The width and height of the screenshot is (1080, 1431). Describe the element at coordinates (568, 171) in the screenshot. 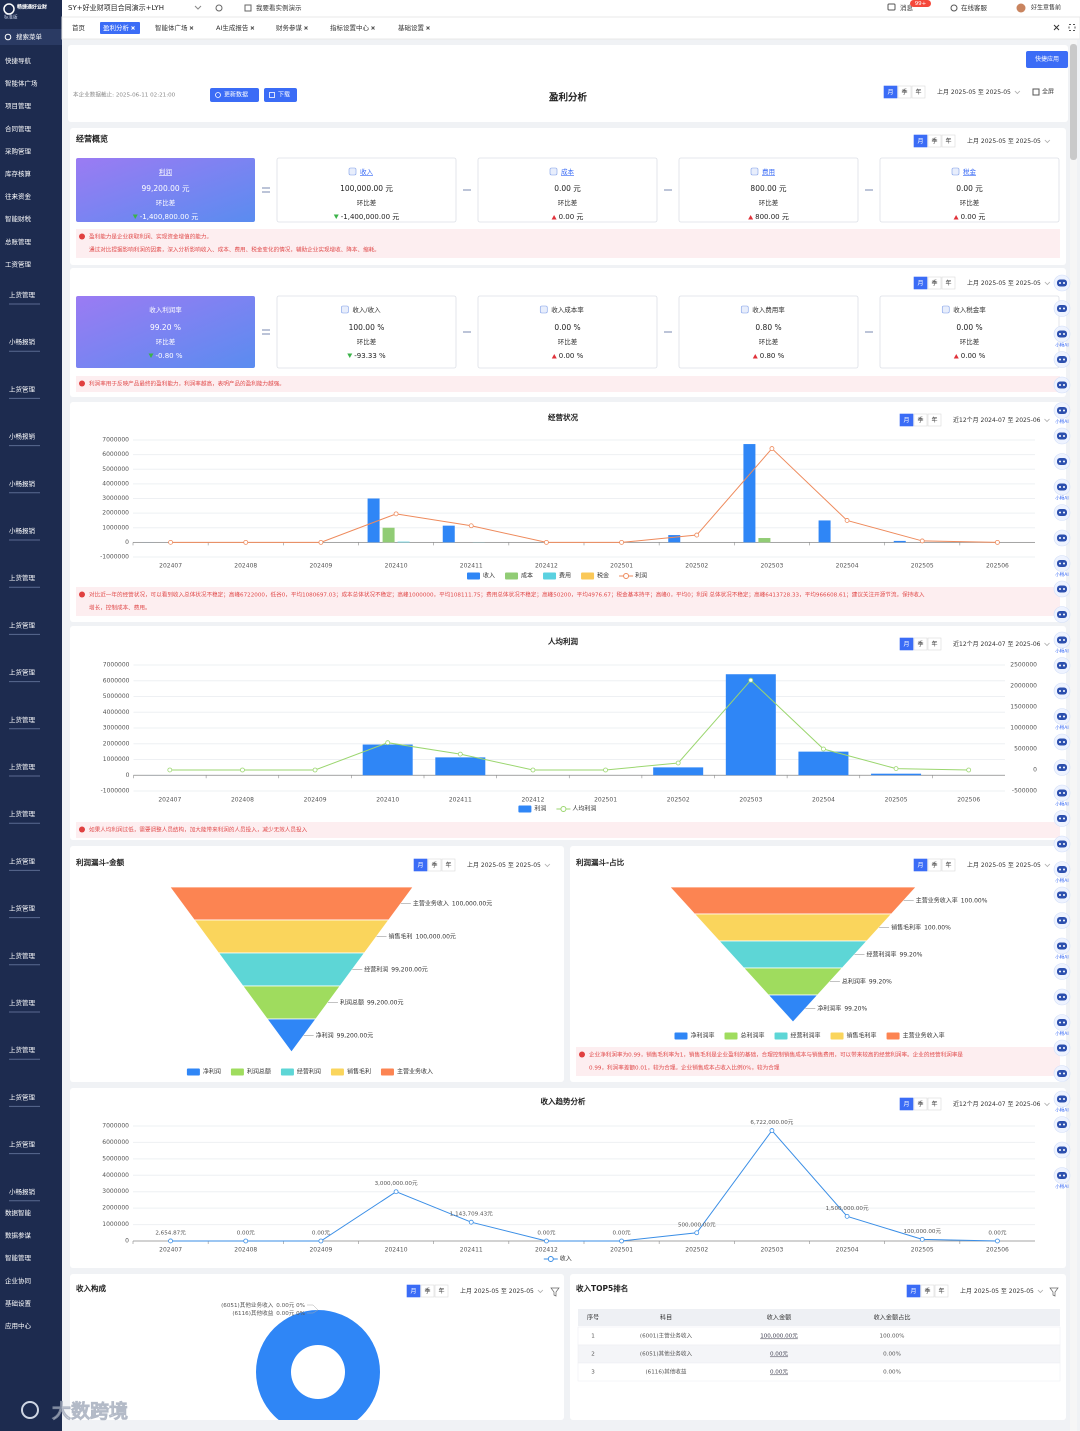

I see `metric-name: 成本` at that location.